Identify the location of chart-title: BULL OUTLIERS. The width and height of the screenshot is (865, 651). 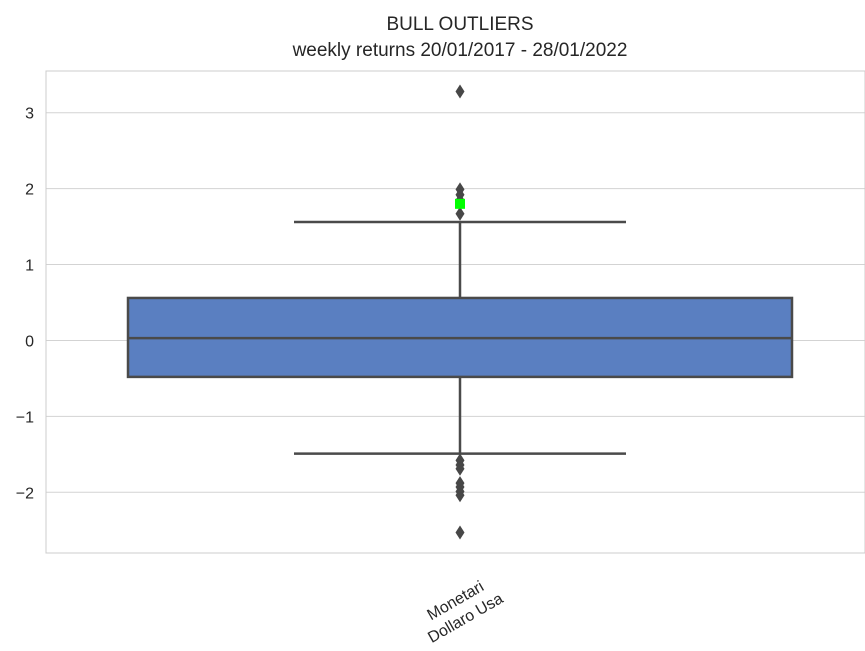
(459, 24).